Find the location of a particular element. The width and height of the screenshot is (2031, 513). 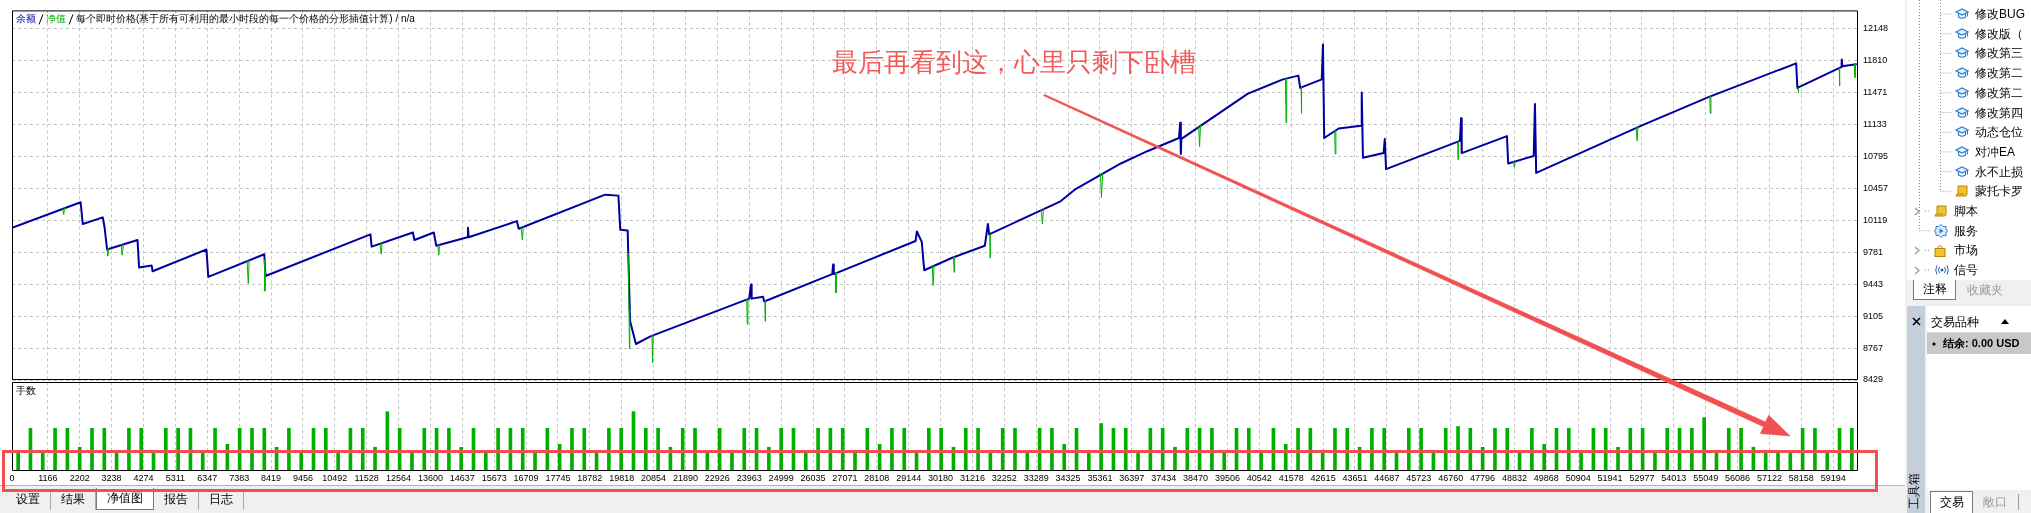

x-tick-label: 19818 is located at coordinates (622, 477).